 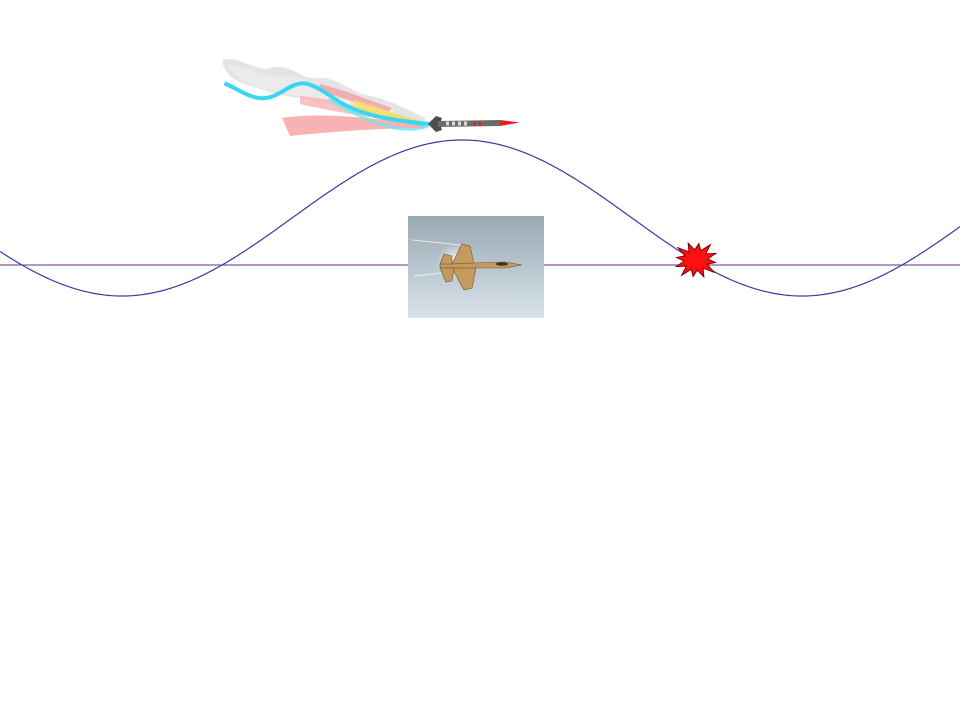 I want to click on missile-icon, so click(x=371, y=97).